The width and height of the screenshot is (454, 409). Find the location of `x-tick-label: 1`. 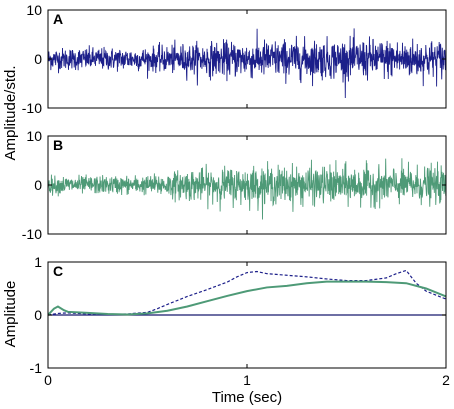

x-tick-label: 1 is located at coordinates (247, 380).